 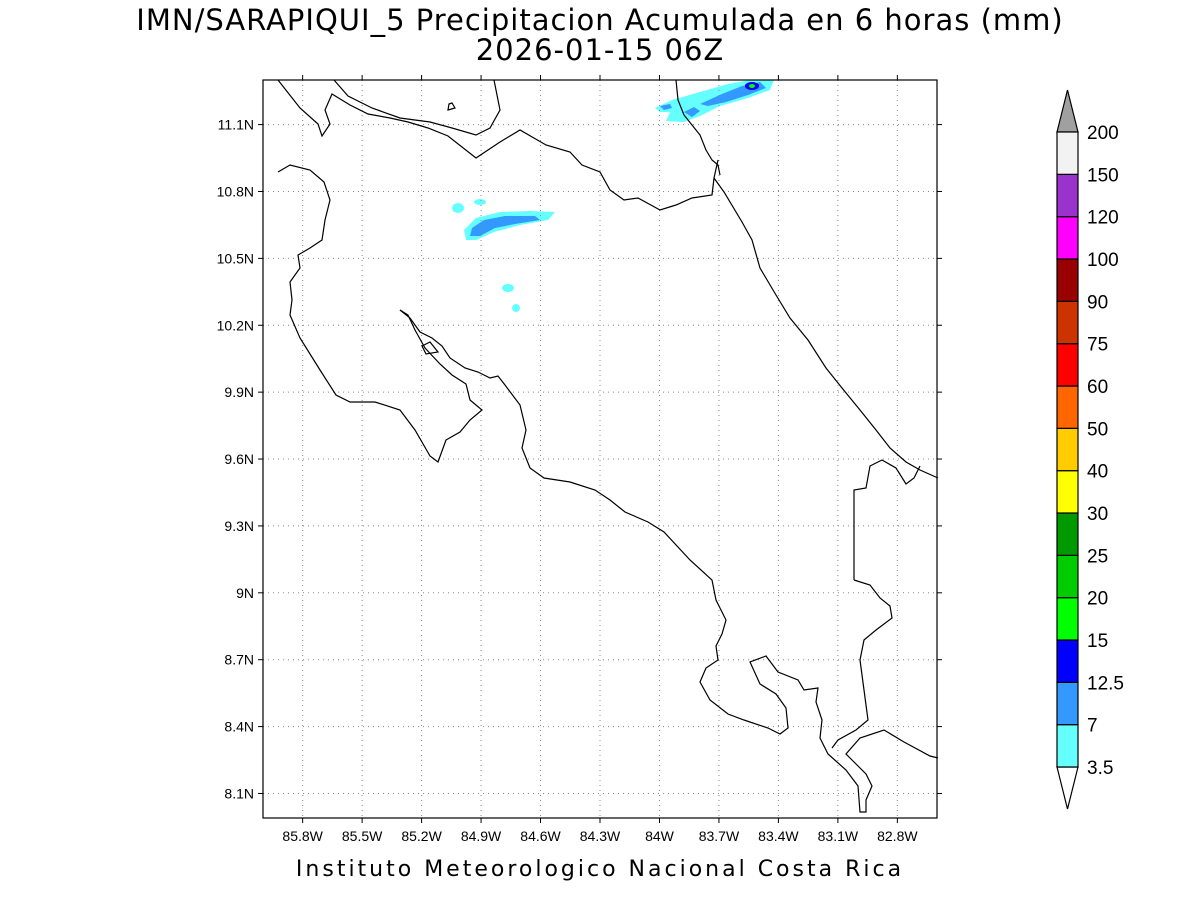 I want to click on colorbar: 3.5 7 12.5 15 20 25 30 40 50 60 75 90 100 120 150 200, so click(x=1090, y=449).